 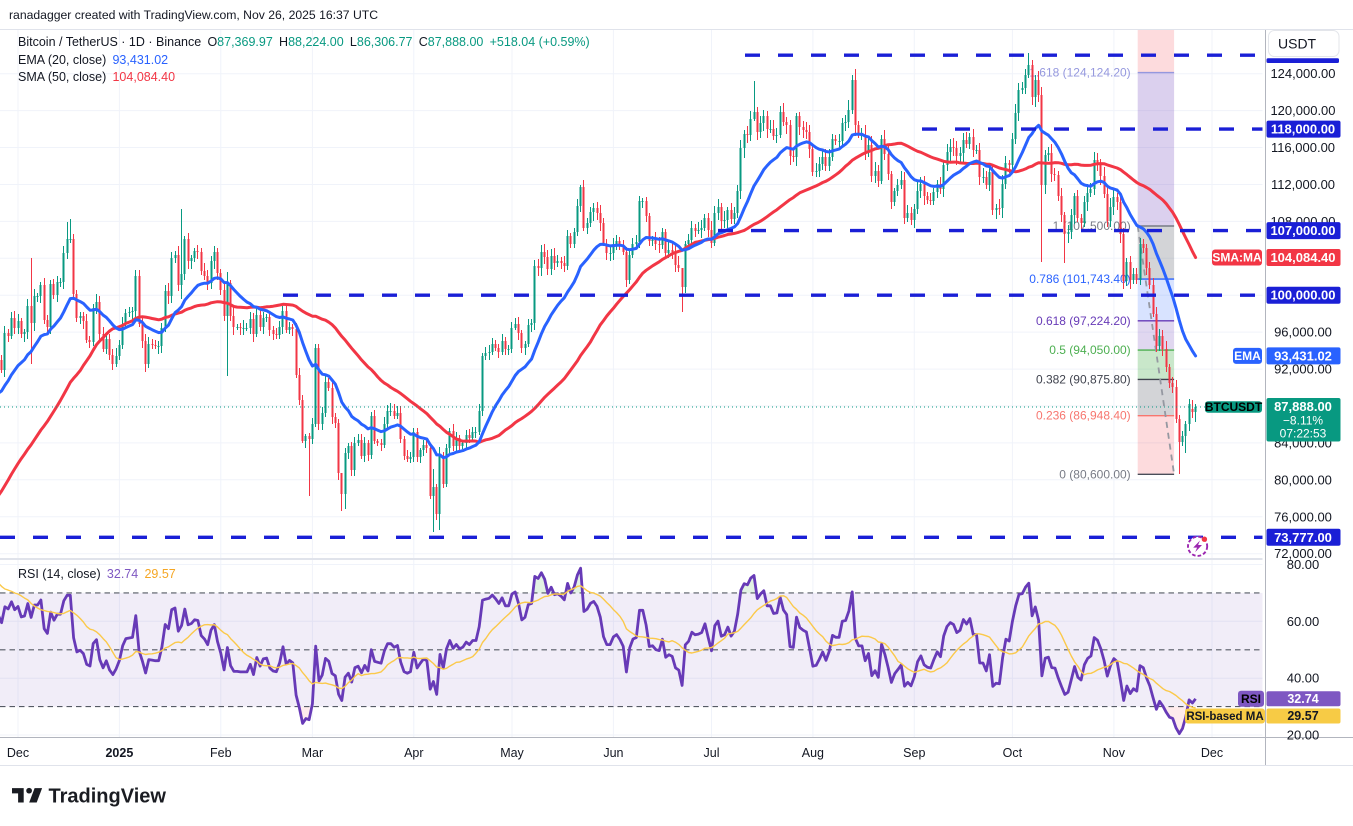 I want to click on svg-text: May, so click(x=512, y=753).